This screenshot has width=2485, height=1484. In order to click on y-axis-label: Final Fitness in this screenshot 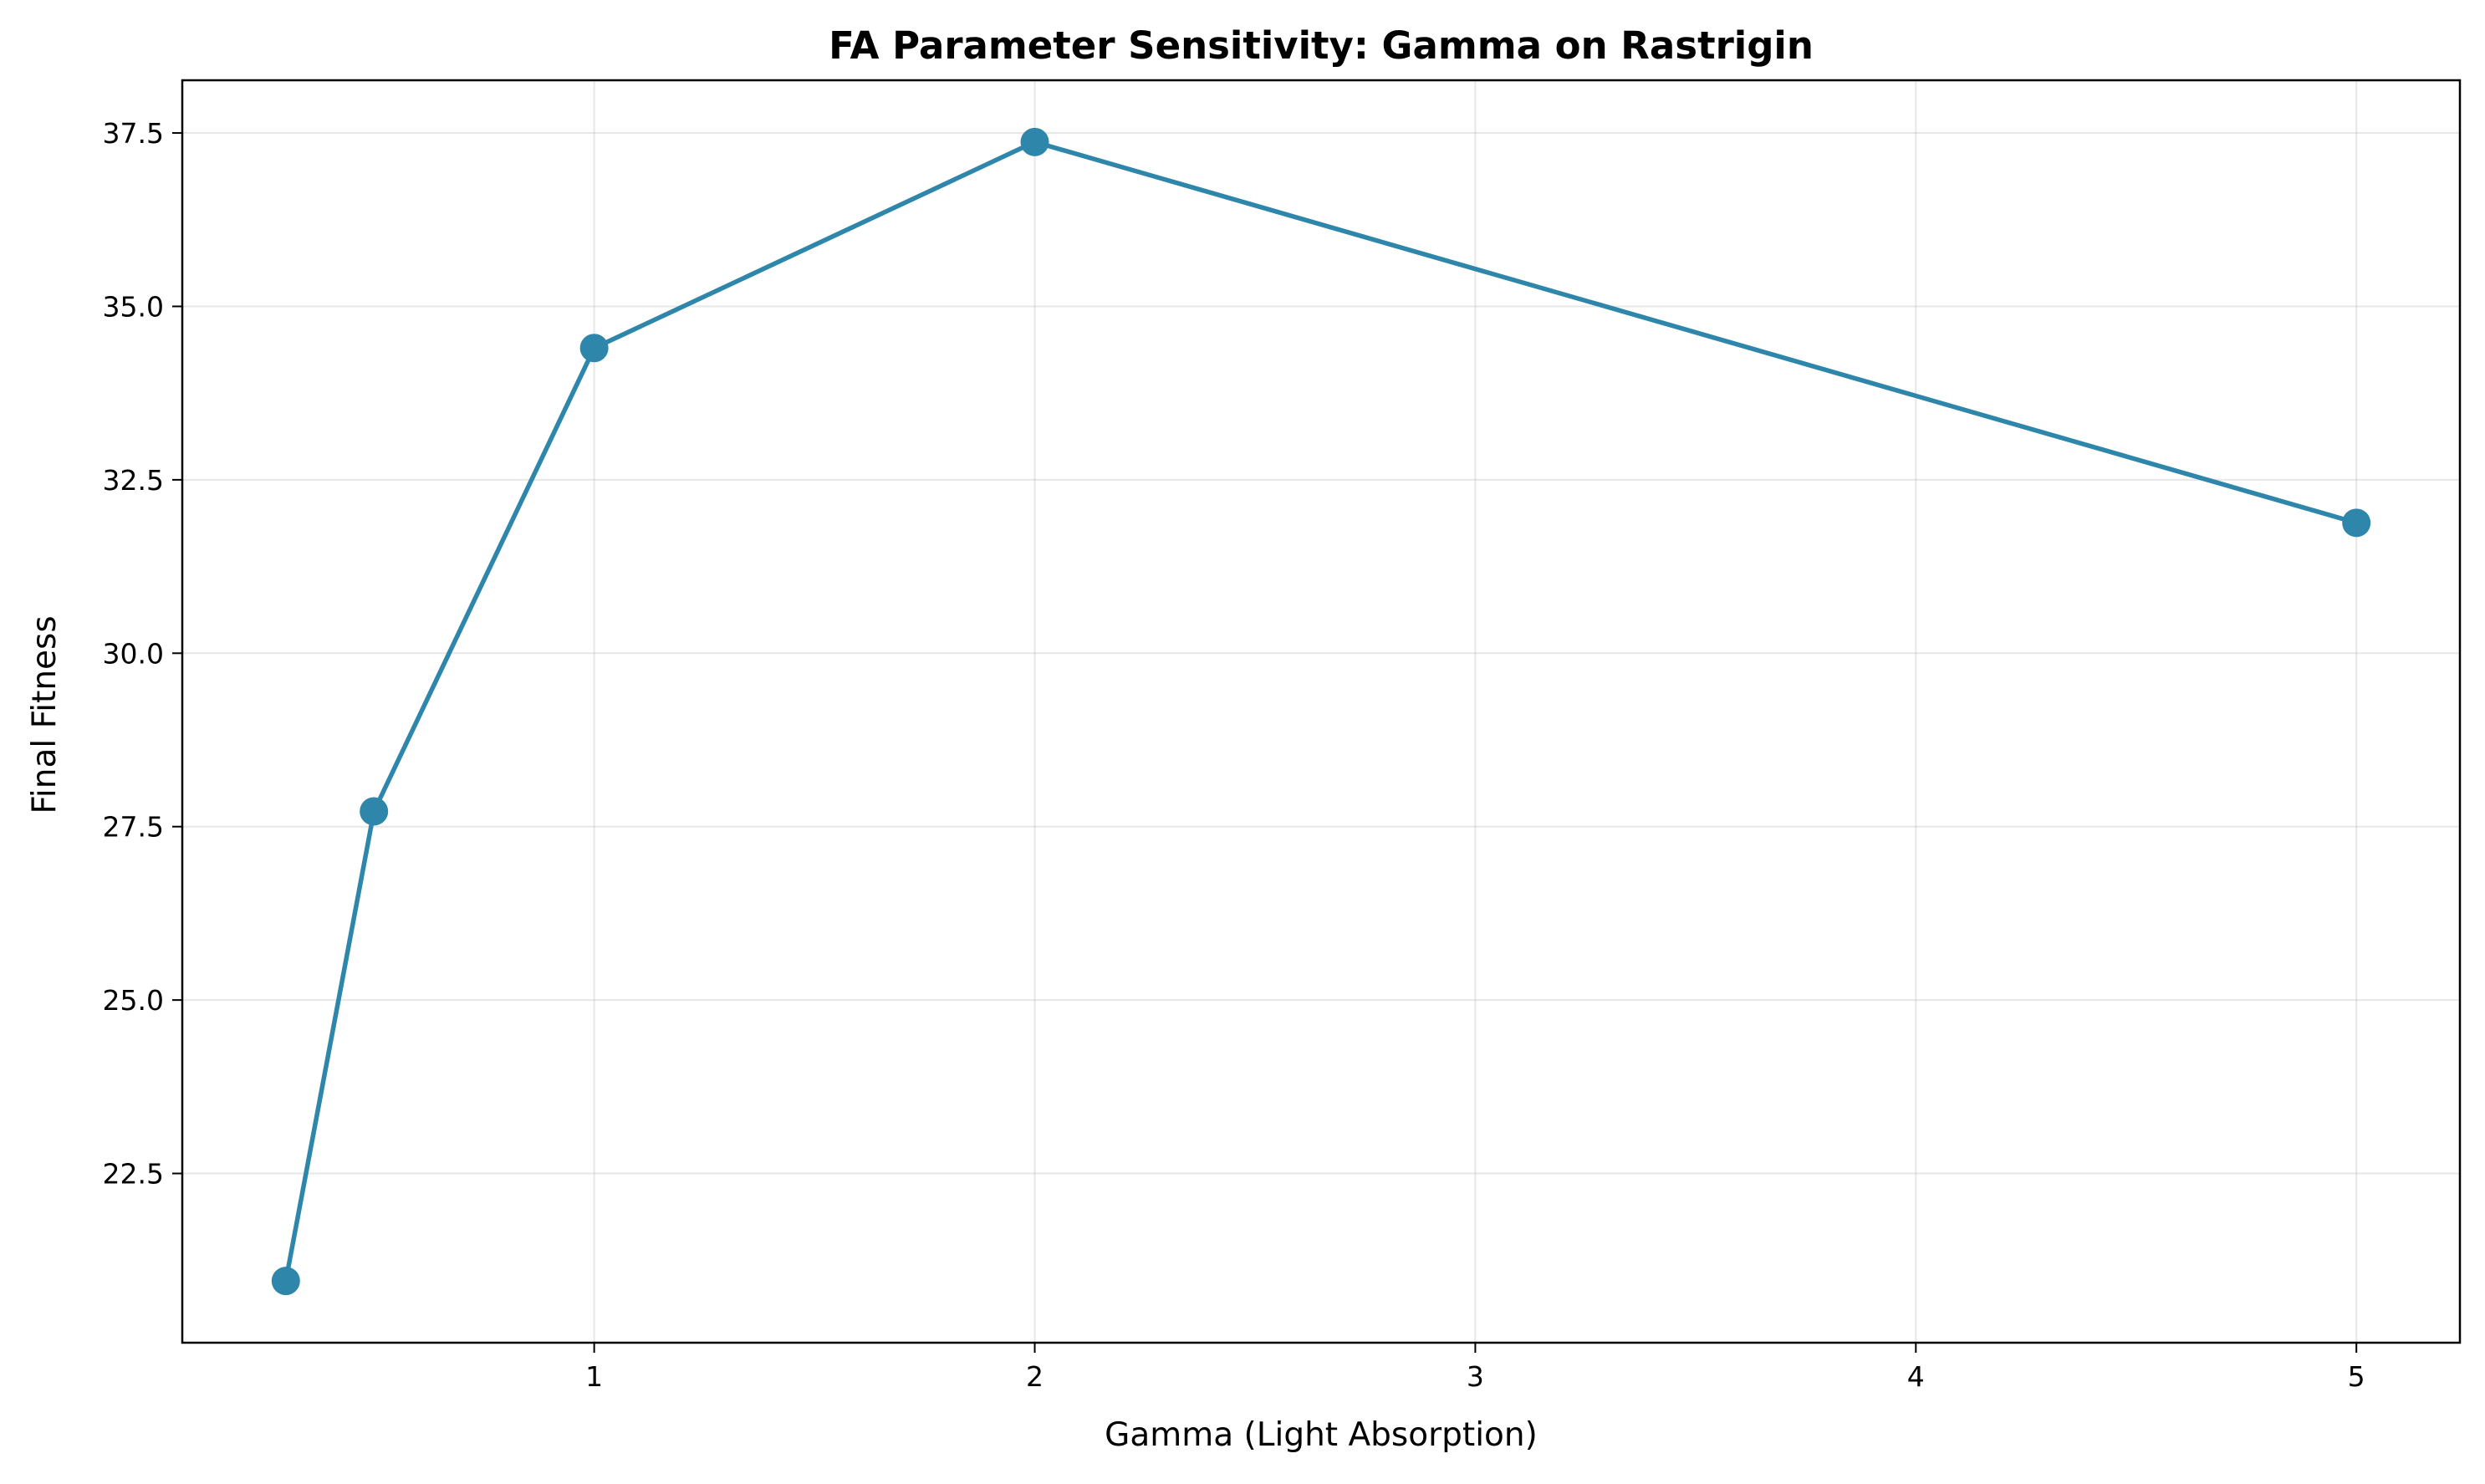, I will do `click(45, 714)`.